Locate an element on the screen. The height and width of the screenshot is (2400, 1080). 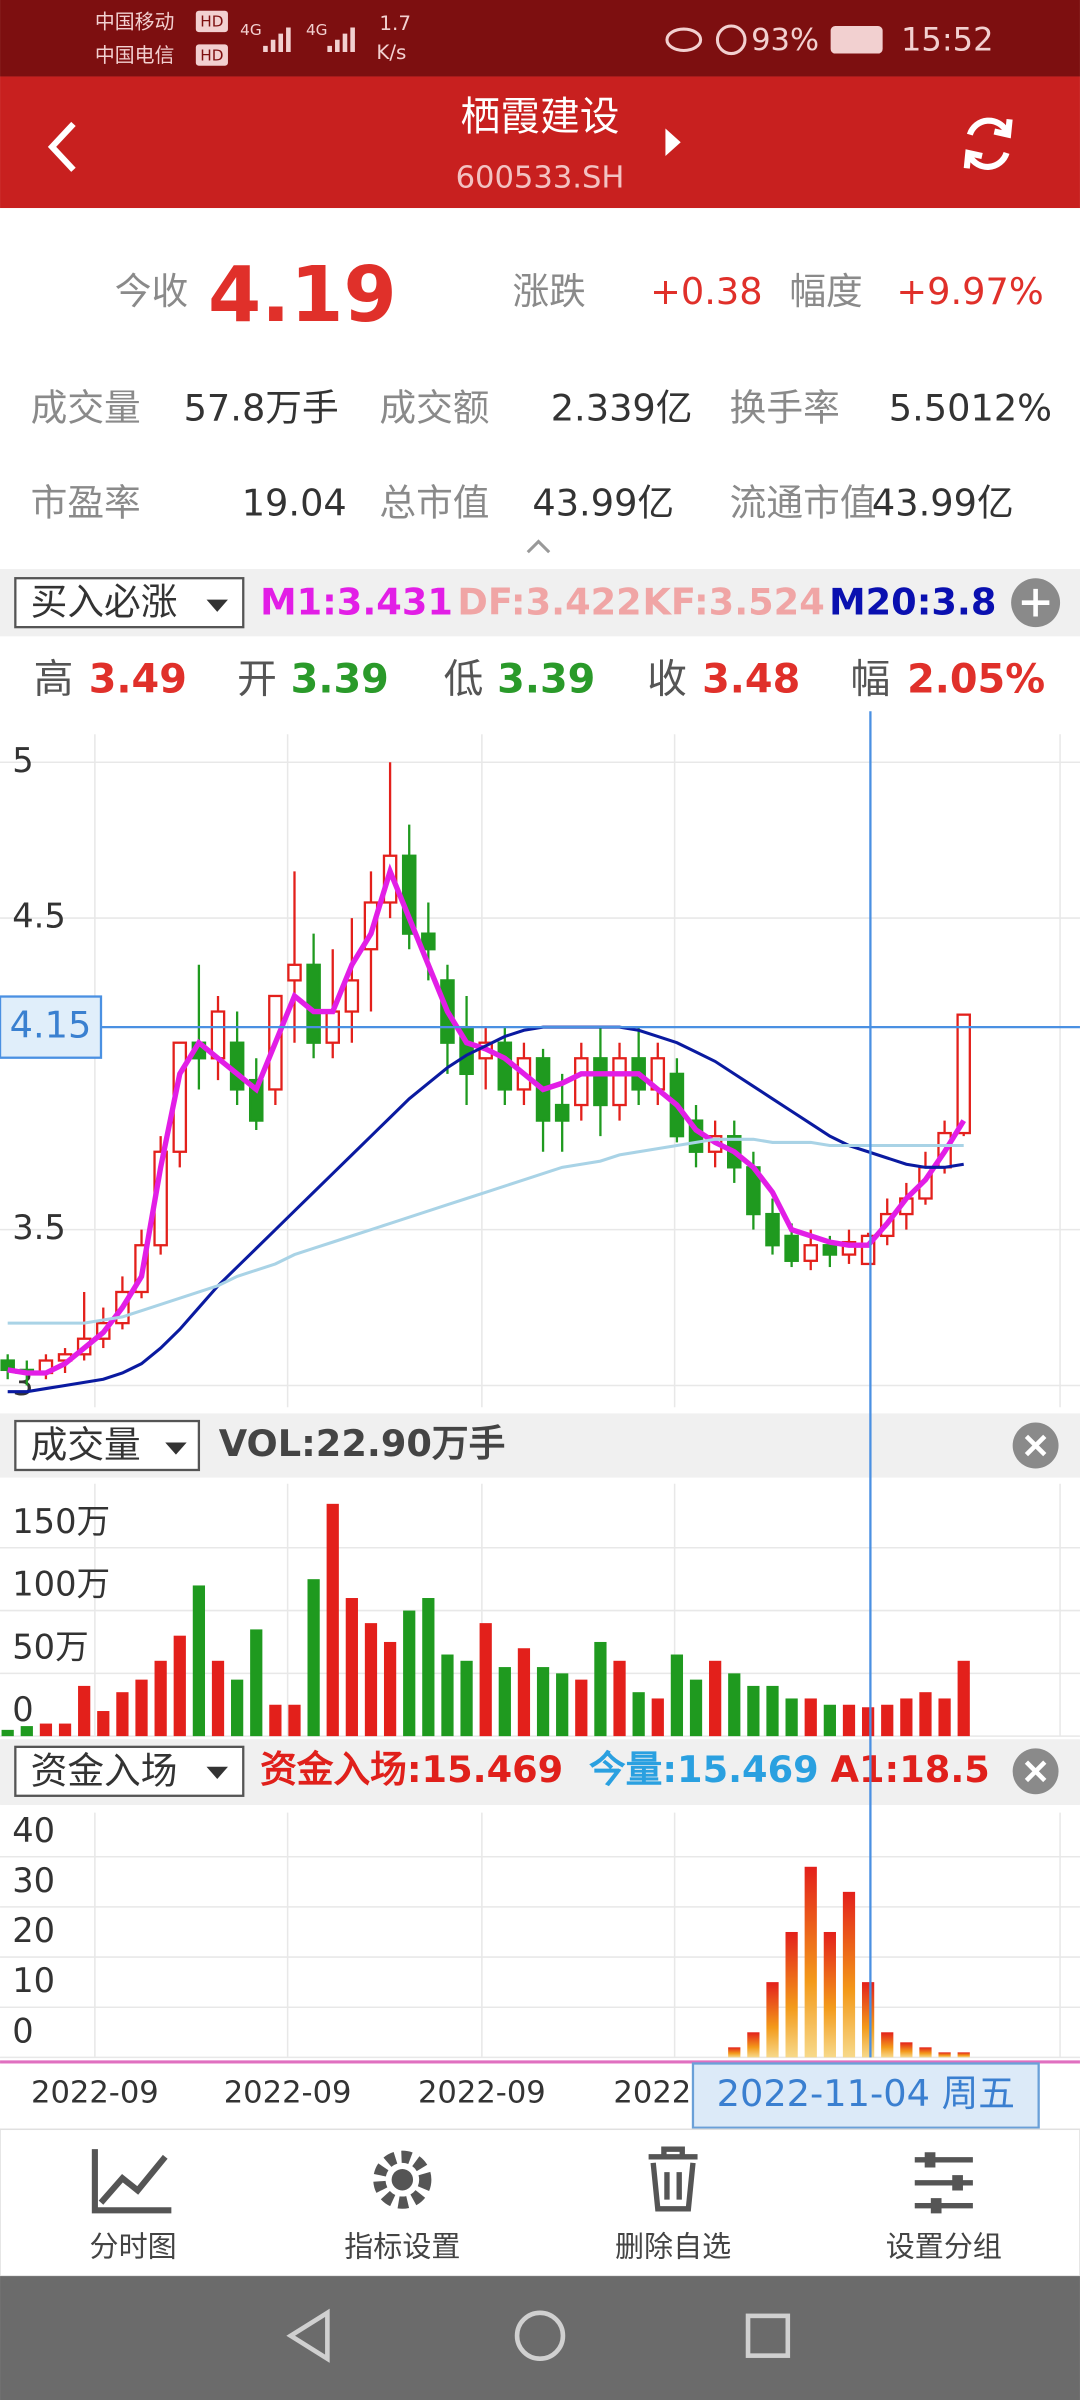
back-button is located at coordinates (61, 146).